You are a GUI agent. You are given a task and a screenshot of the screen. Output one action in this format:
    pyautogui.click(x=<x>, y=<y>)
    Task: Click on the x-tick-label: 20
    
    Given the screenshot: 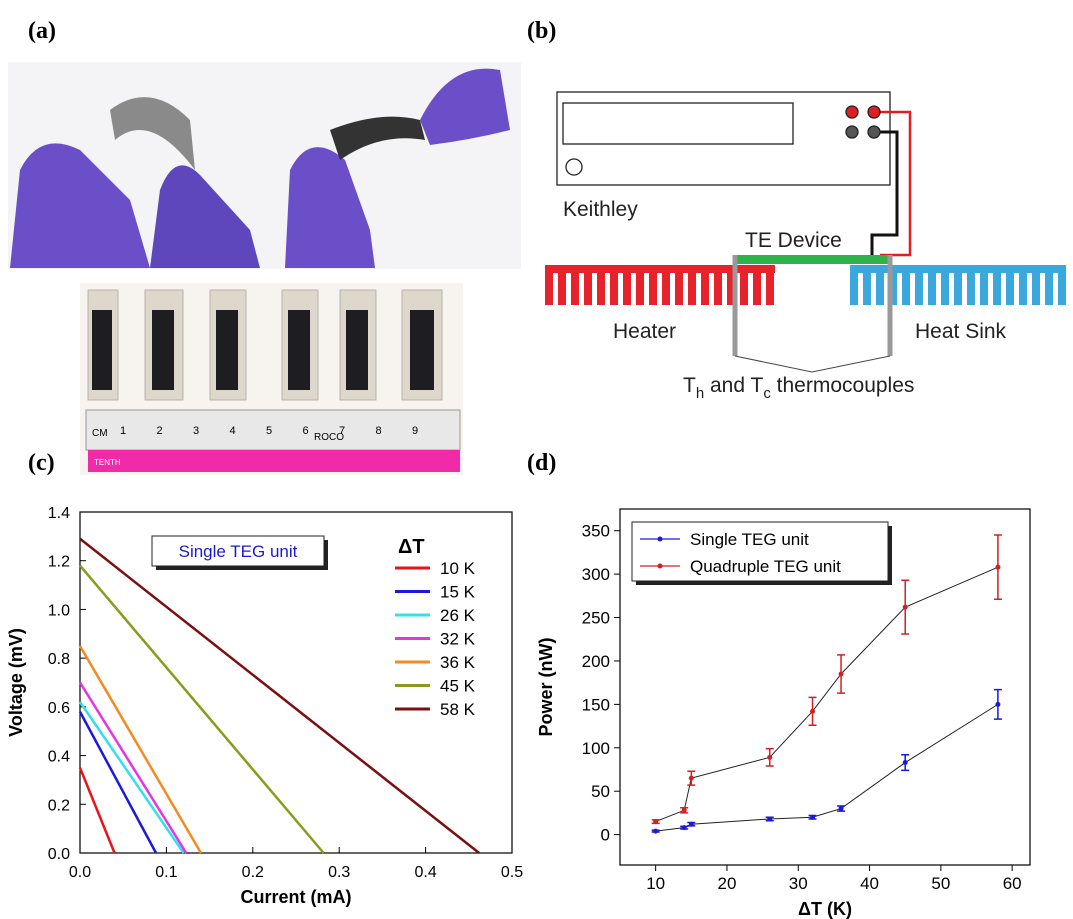 What is the action you would take?
    pyautogui.click(x=726, y=883)
    